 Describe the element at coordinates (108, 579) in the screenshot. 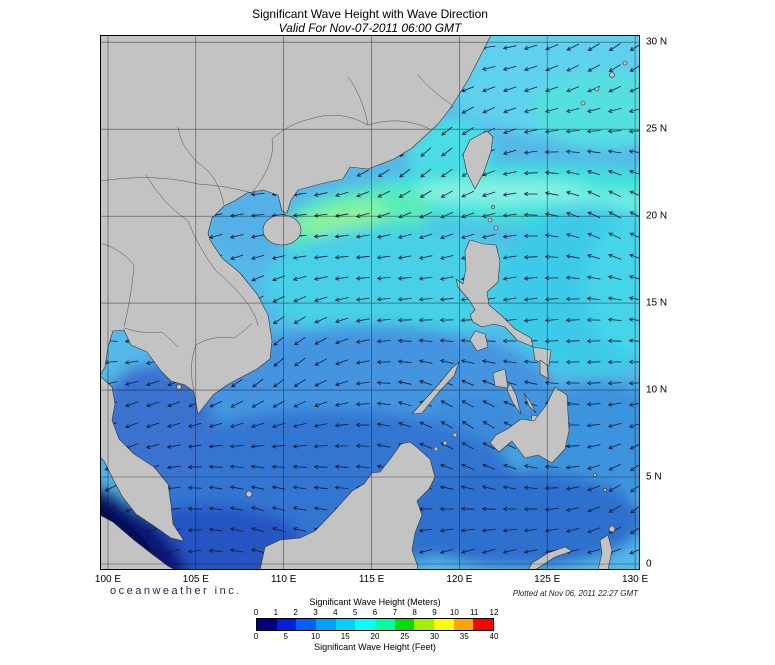

I see `lon-tick-label: 100 E` at that location.